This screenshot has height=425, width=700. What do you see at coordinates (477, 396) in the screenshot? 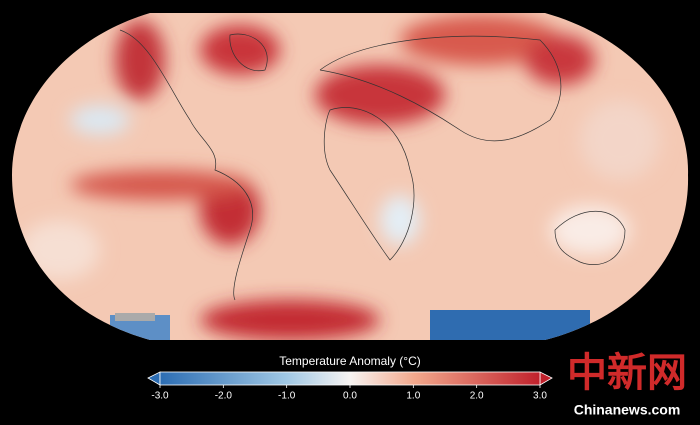
I see `colorbar-tick-label: 2.0` at bounding box center [477, 396].